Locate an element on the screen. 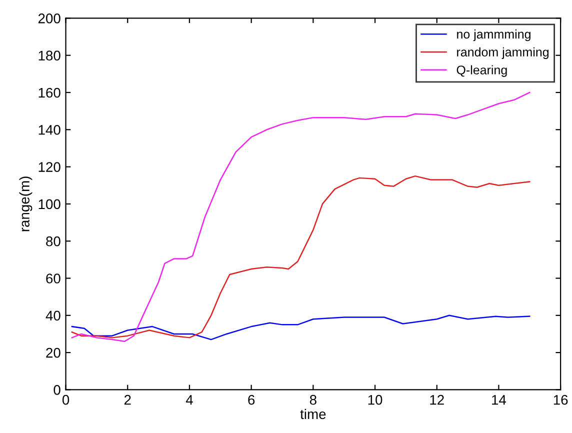 The image size is (572, 433). legend-label: Q-learing is located at coordinates (481, 71).